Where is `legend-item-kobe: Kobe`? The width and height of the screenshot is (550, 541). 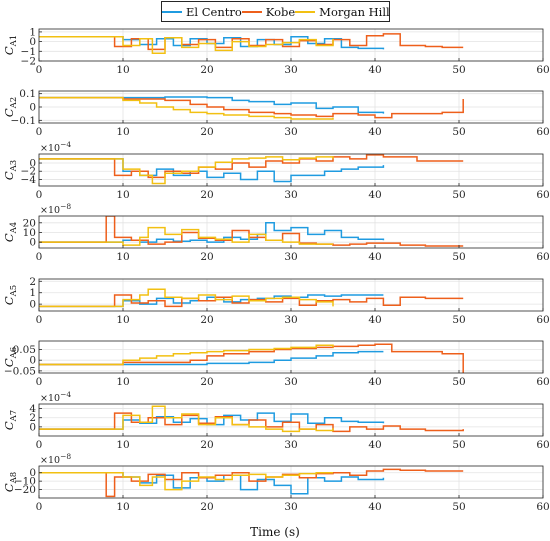 legend-item-kobe: Kobe is located at coordinates (268, 11).